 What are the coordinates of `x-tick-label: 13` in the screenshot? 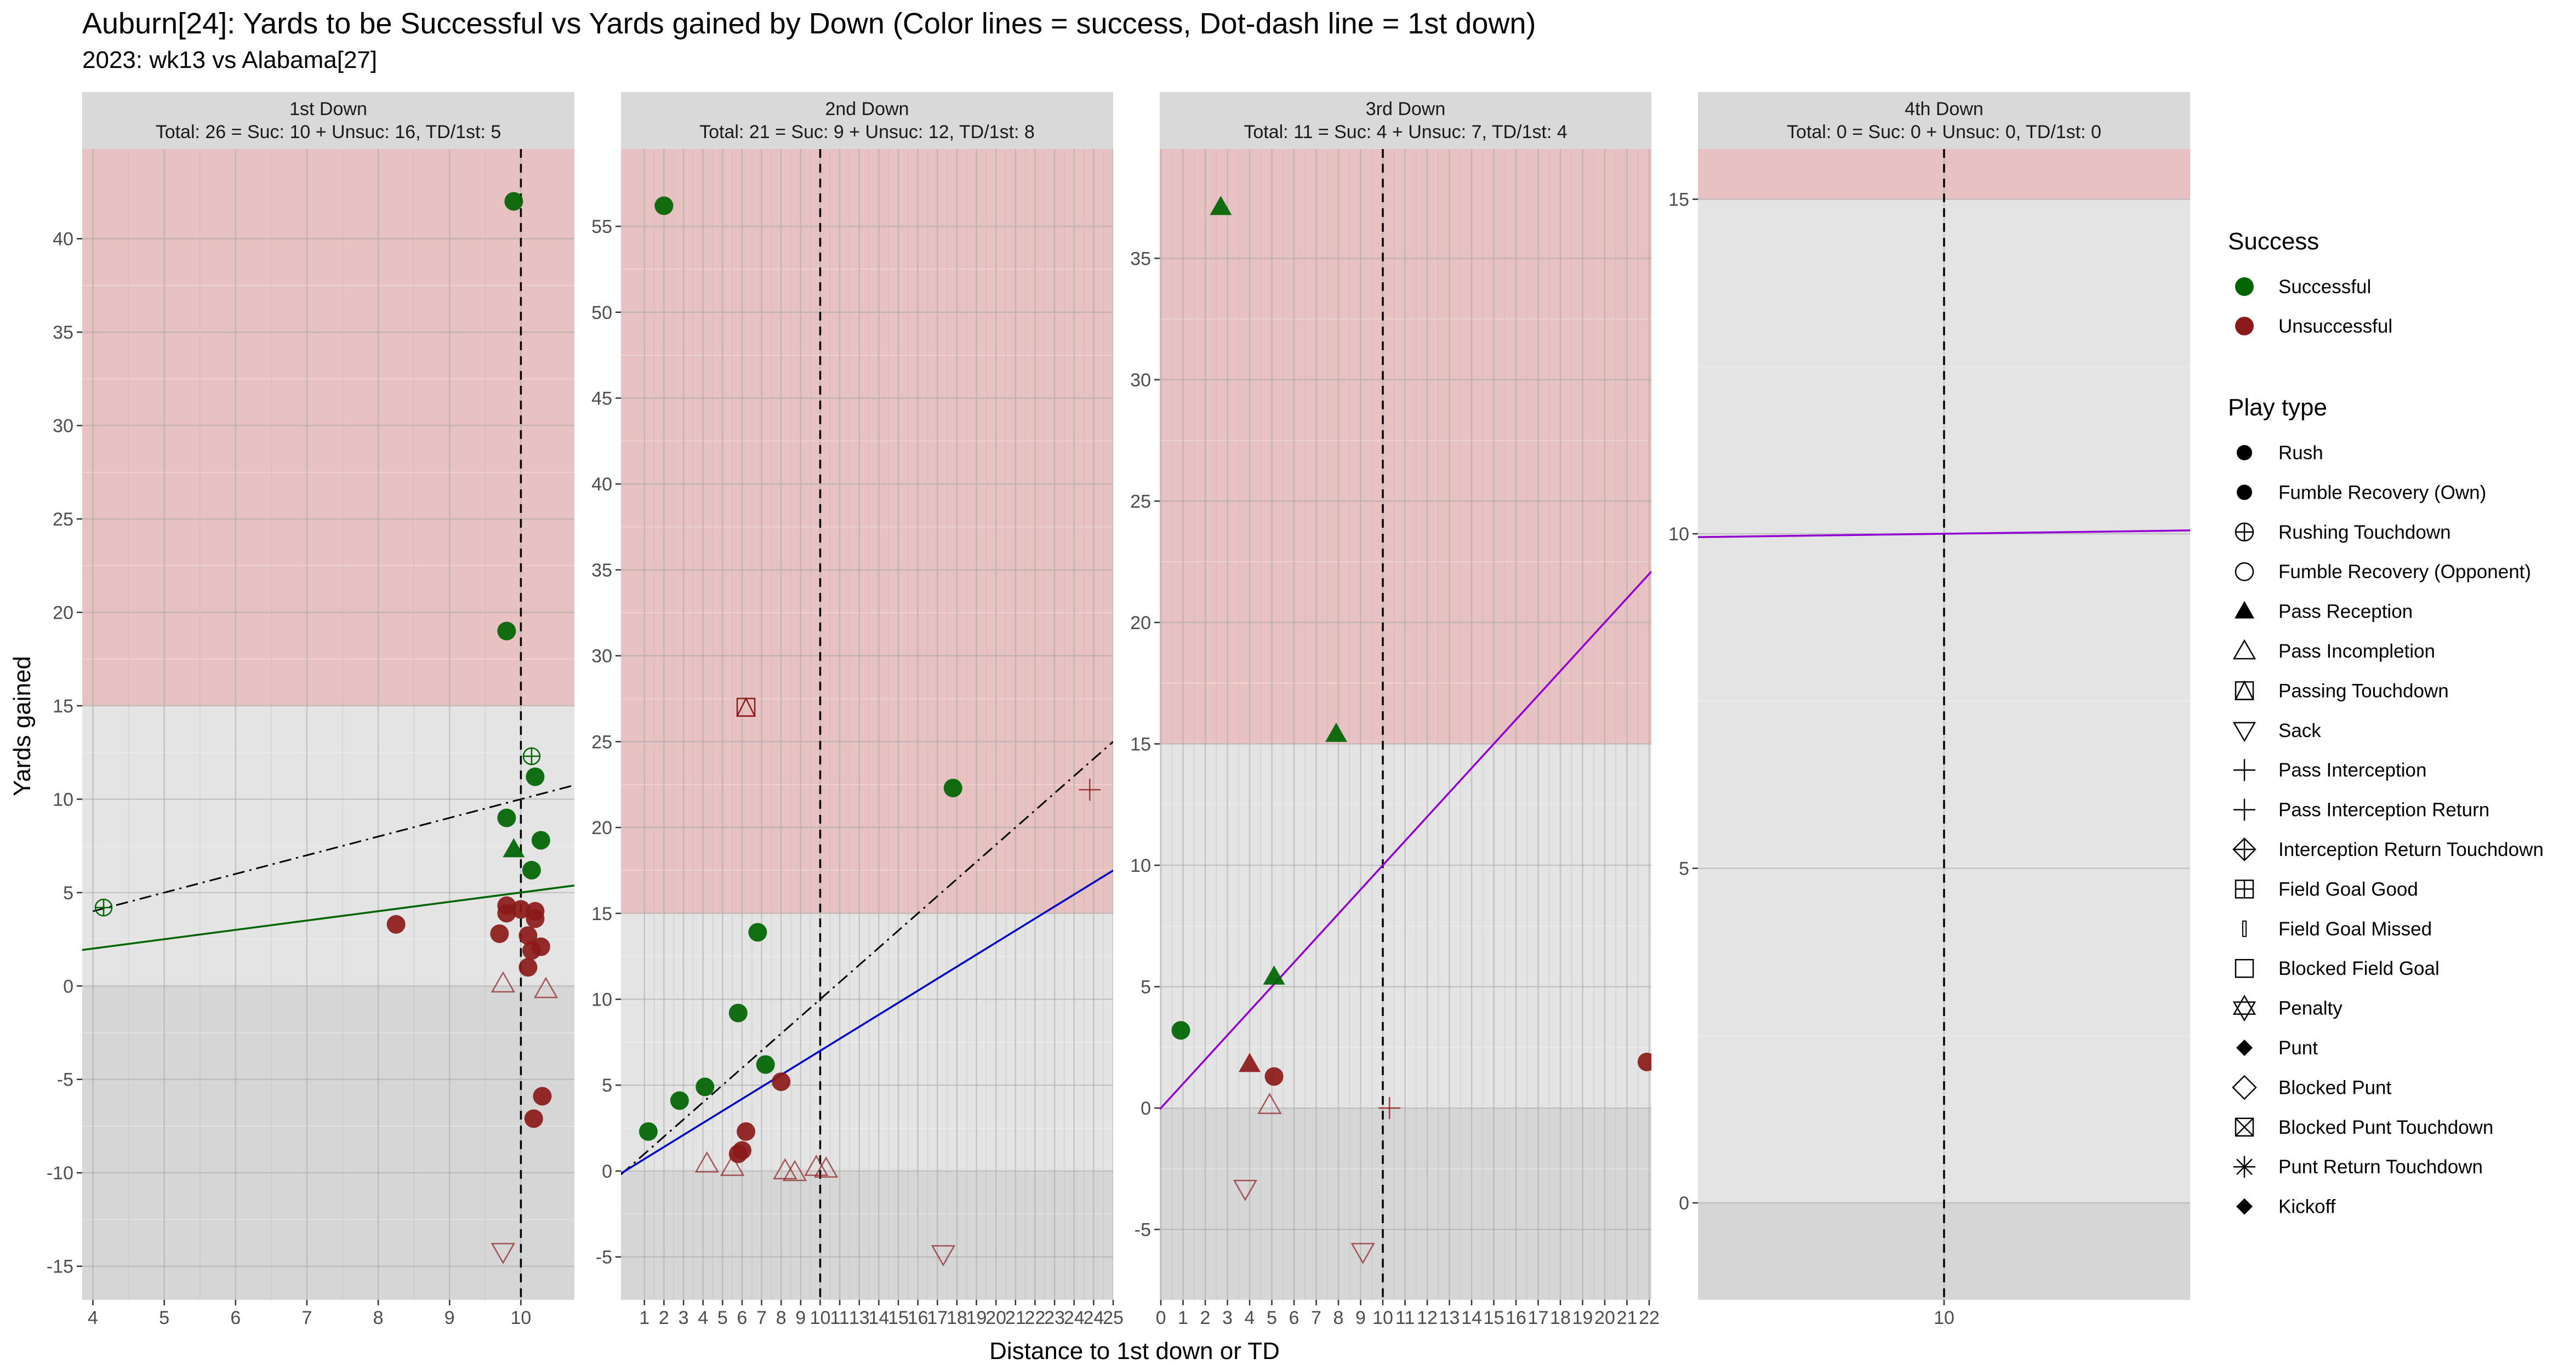 It's located at (1449, 1318).